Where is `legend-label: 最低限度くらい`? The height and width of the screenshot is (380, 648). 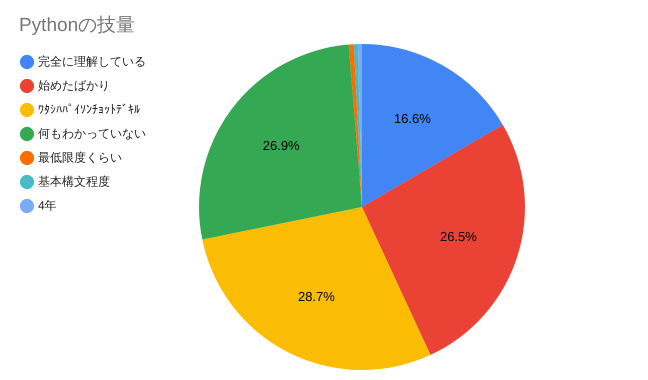
legend-label: 最低限度くらい is located at coordinates (80, 157).